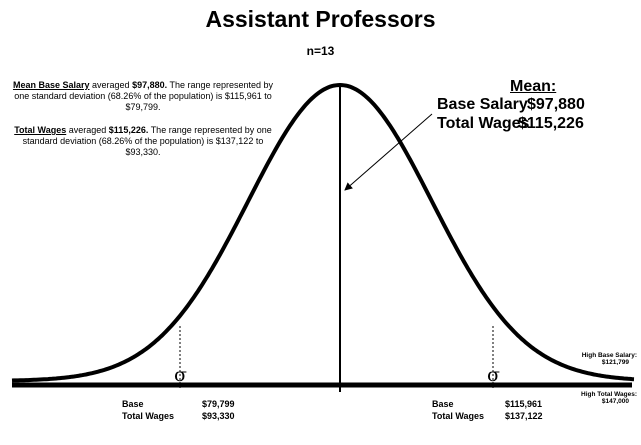 The height and width of the screenshot is (445, 641). I want to click on note-amount: $115,226., so click(128, 130).